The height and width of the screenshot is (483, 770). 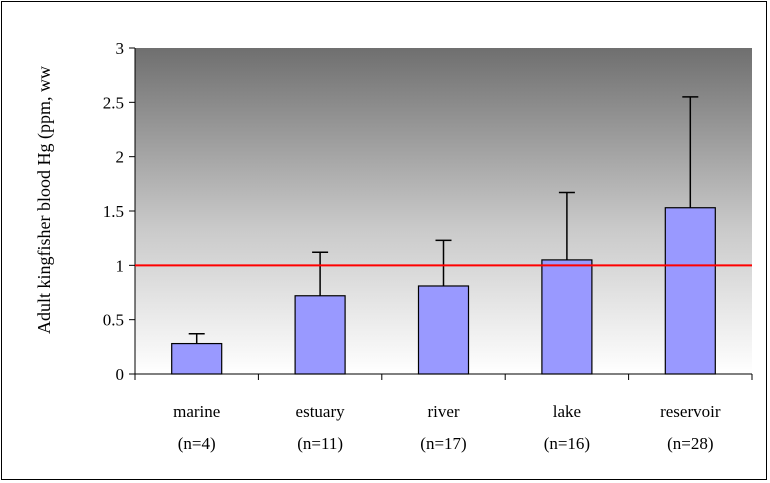 What do you see at coordinates (321, 411) in the screenshot?
I see `category-label: estuary` at bounding box center [321, 411].